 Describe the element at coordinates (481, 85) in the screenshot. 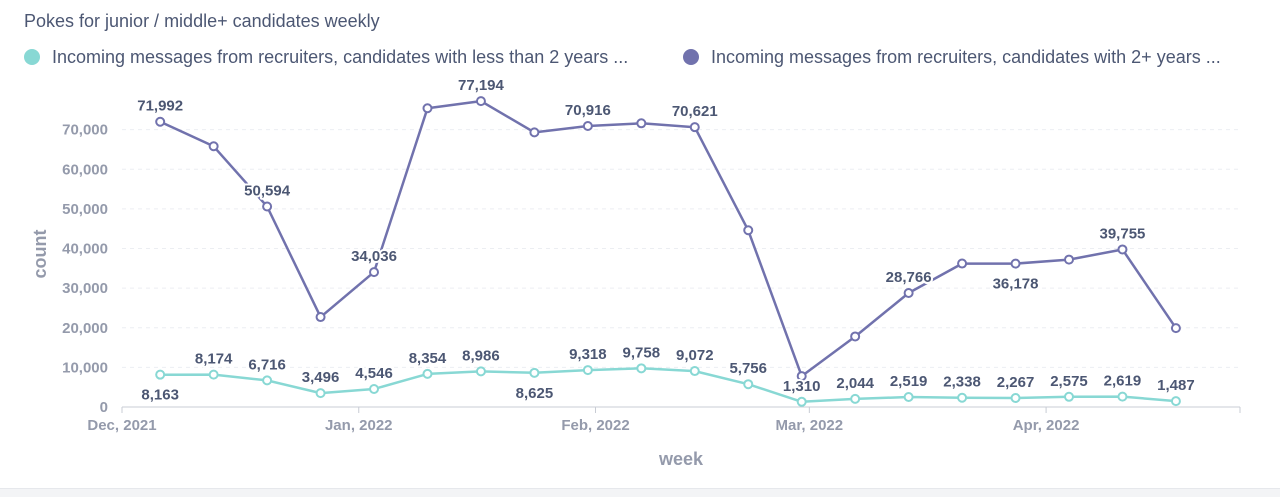

I see `data-label: 77,194` at that location.